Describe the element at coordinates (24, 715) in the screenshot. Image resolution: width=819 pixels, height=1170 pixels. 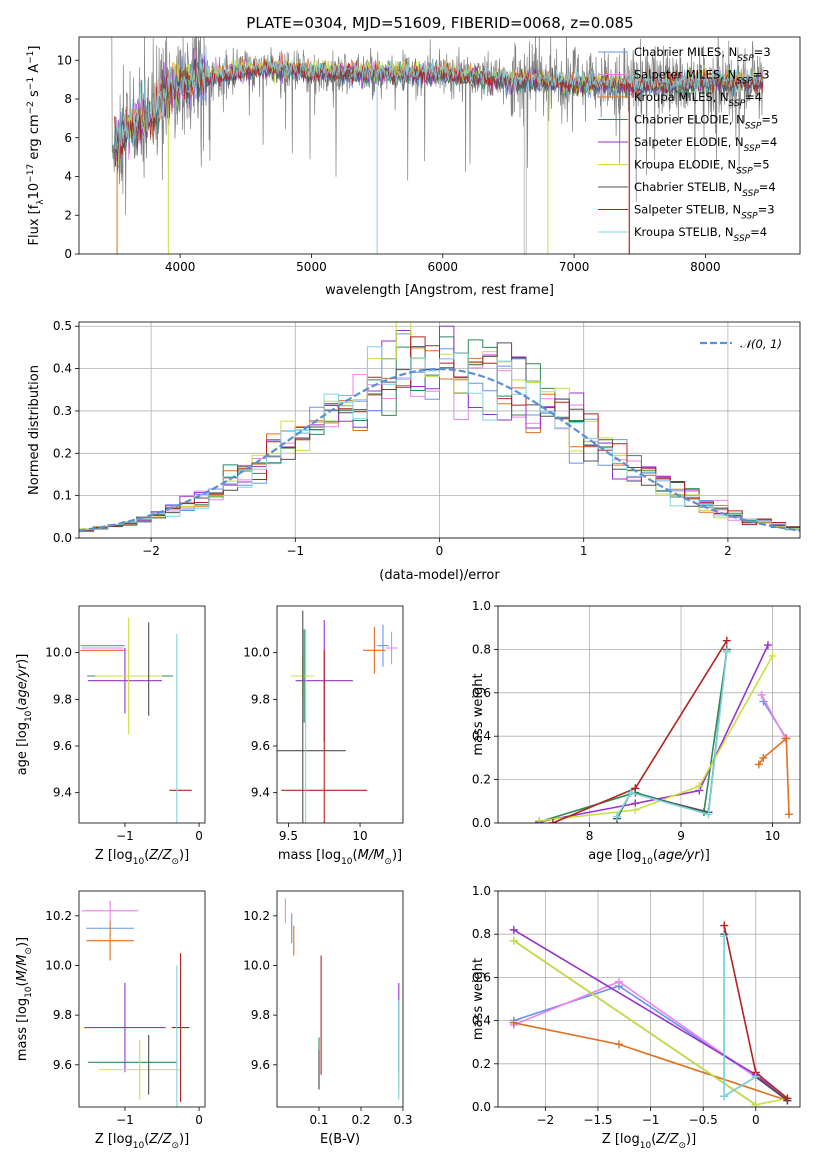
I see `y-axis-label: age [log10(age/yr)]` at that location.